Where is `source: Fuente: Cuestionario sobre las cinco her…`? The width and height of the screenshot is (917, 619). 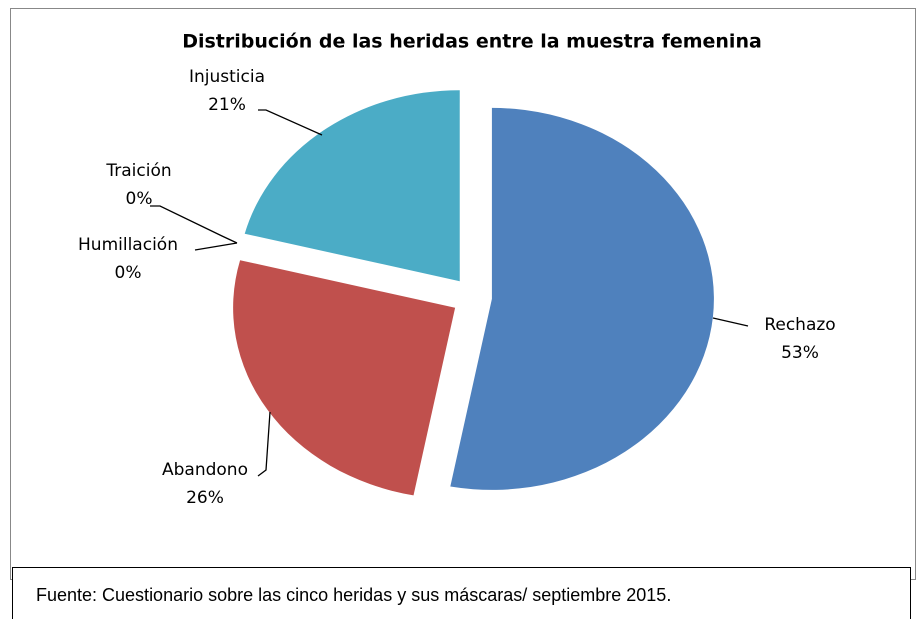
source: Fuente: Cuestionario sobre las cinco her… is located at coordinates (353, 595).